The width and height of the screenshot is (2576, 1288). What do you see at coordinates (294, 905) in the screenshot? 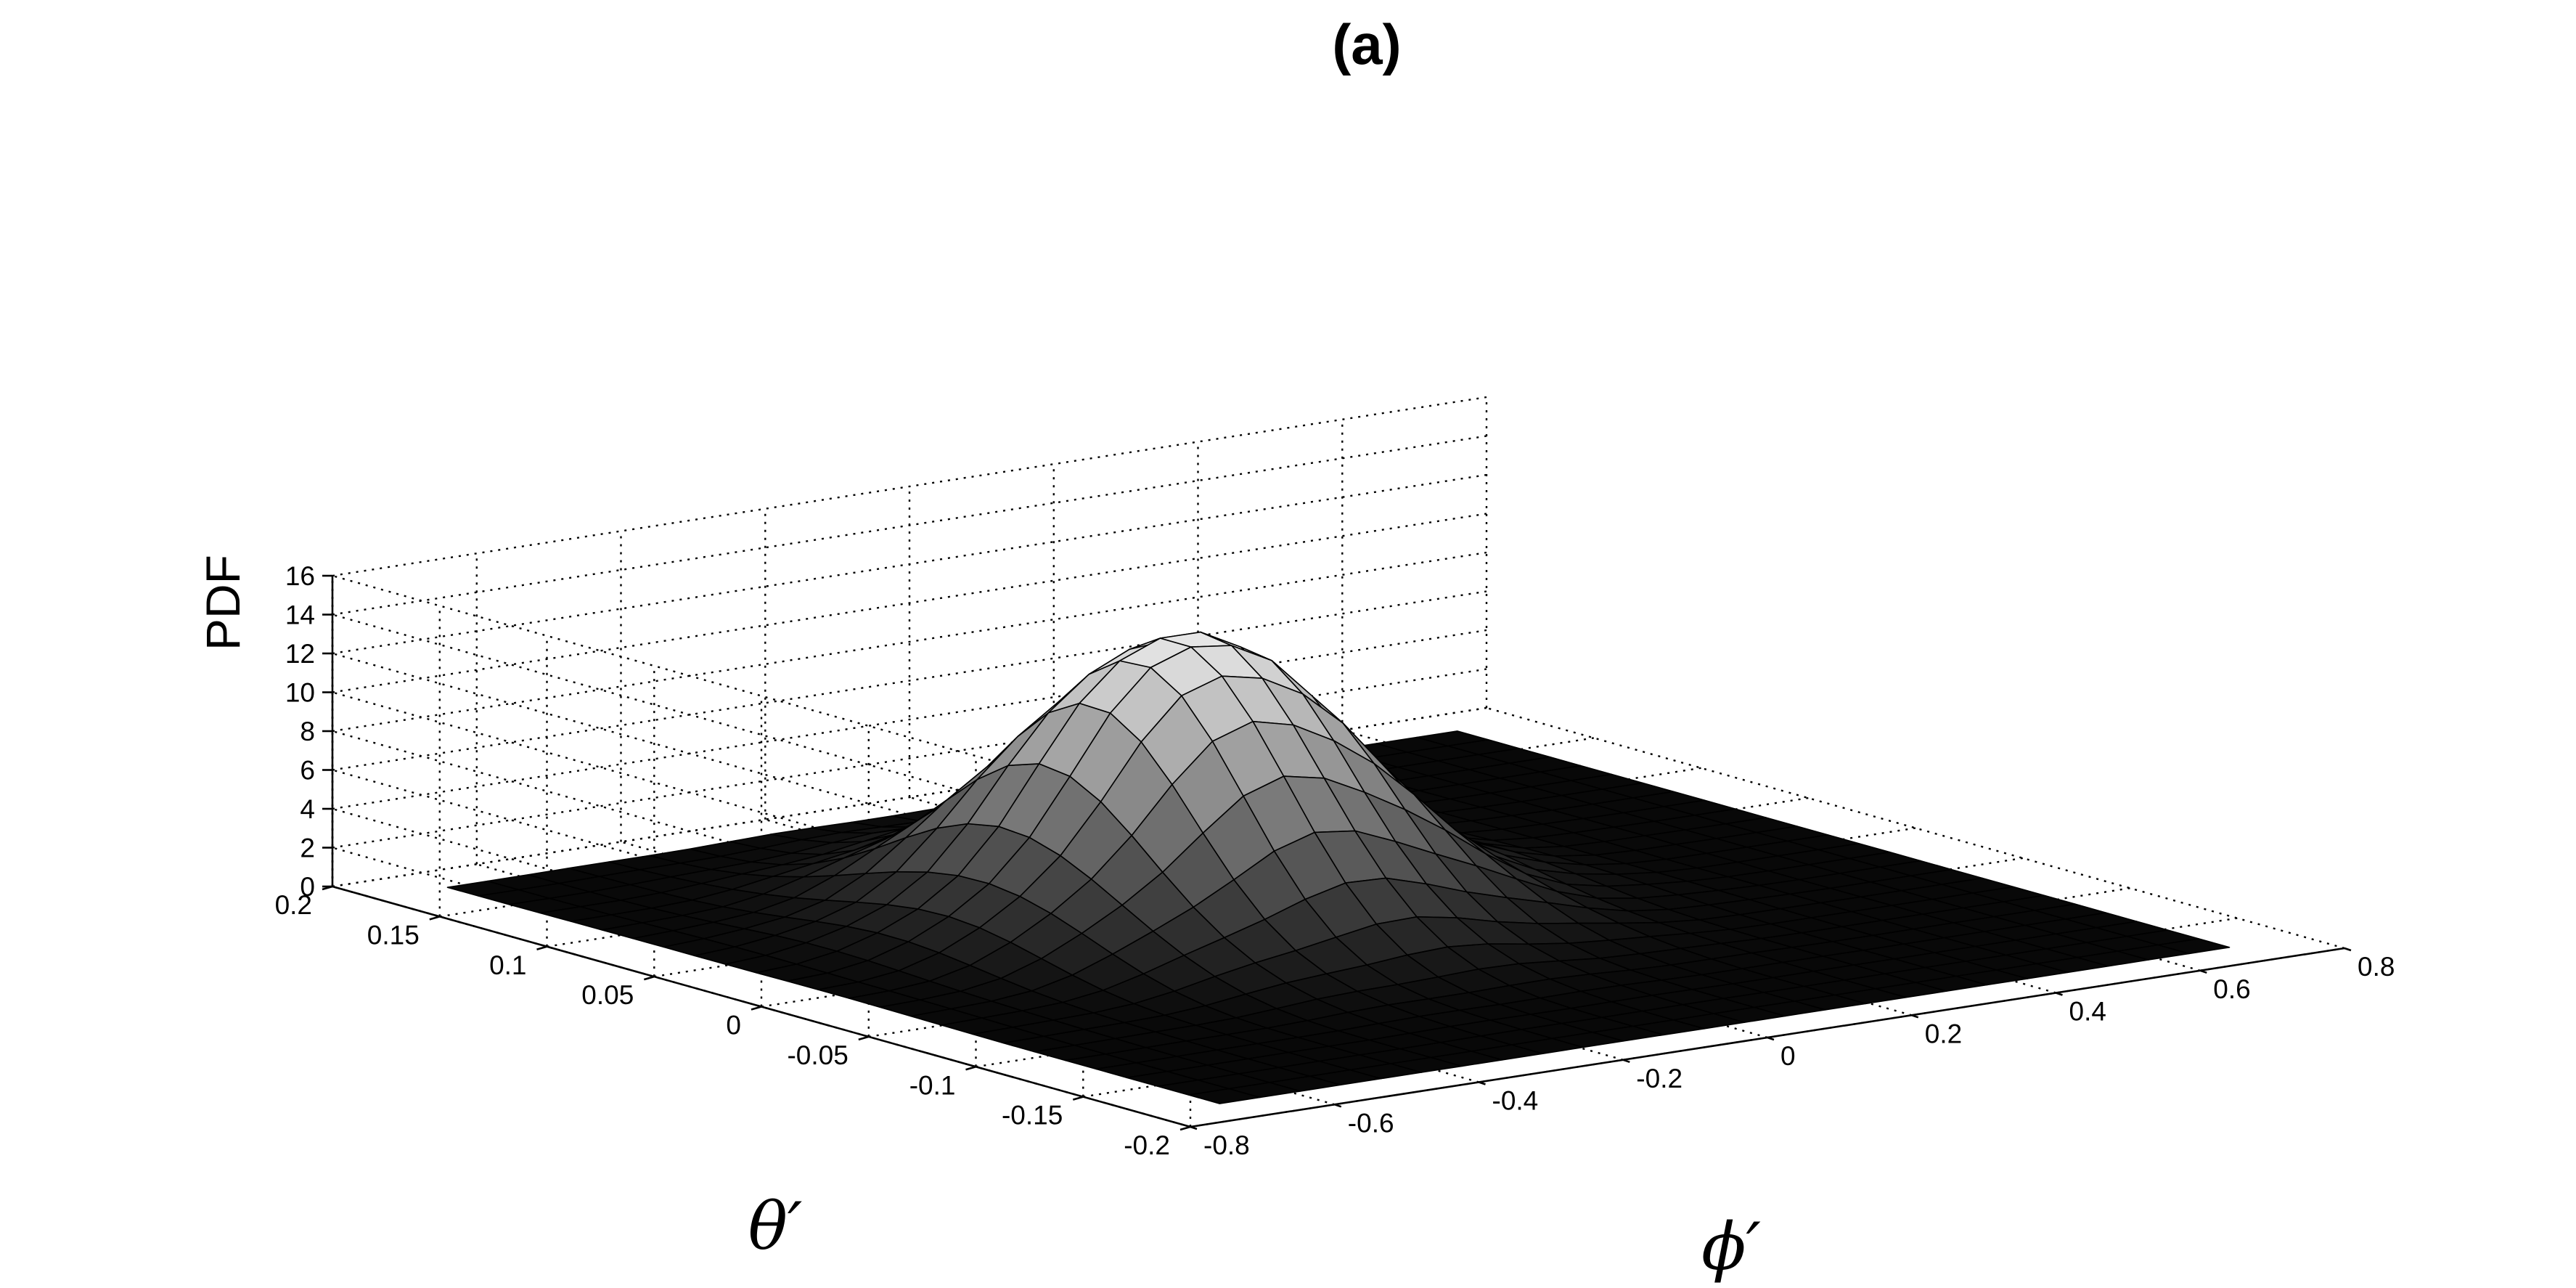
I see `theta-tick-label: 0.2` at bounding box center [294, 905].